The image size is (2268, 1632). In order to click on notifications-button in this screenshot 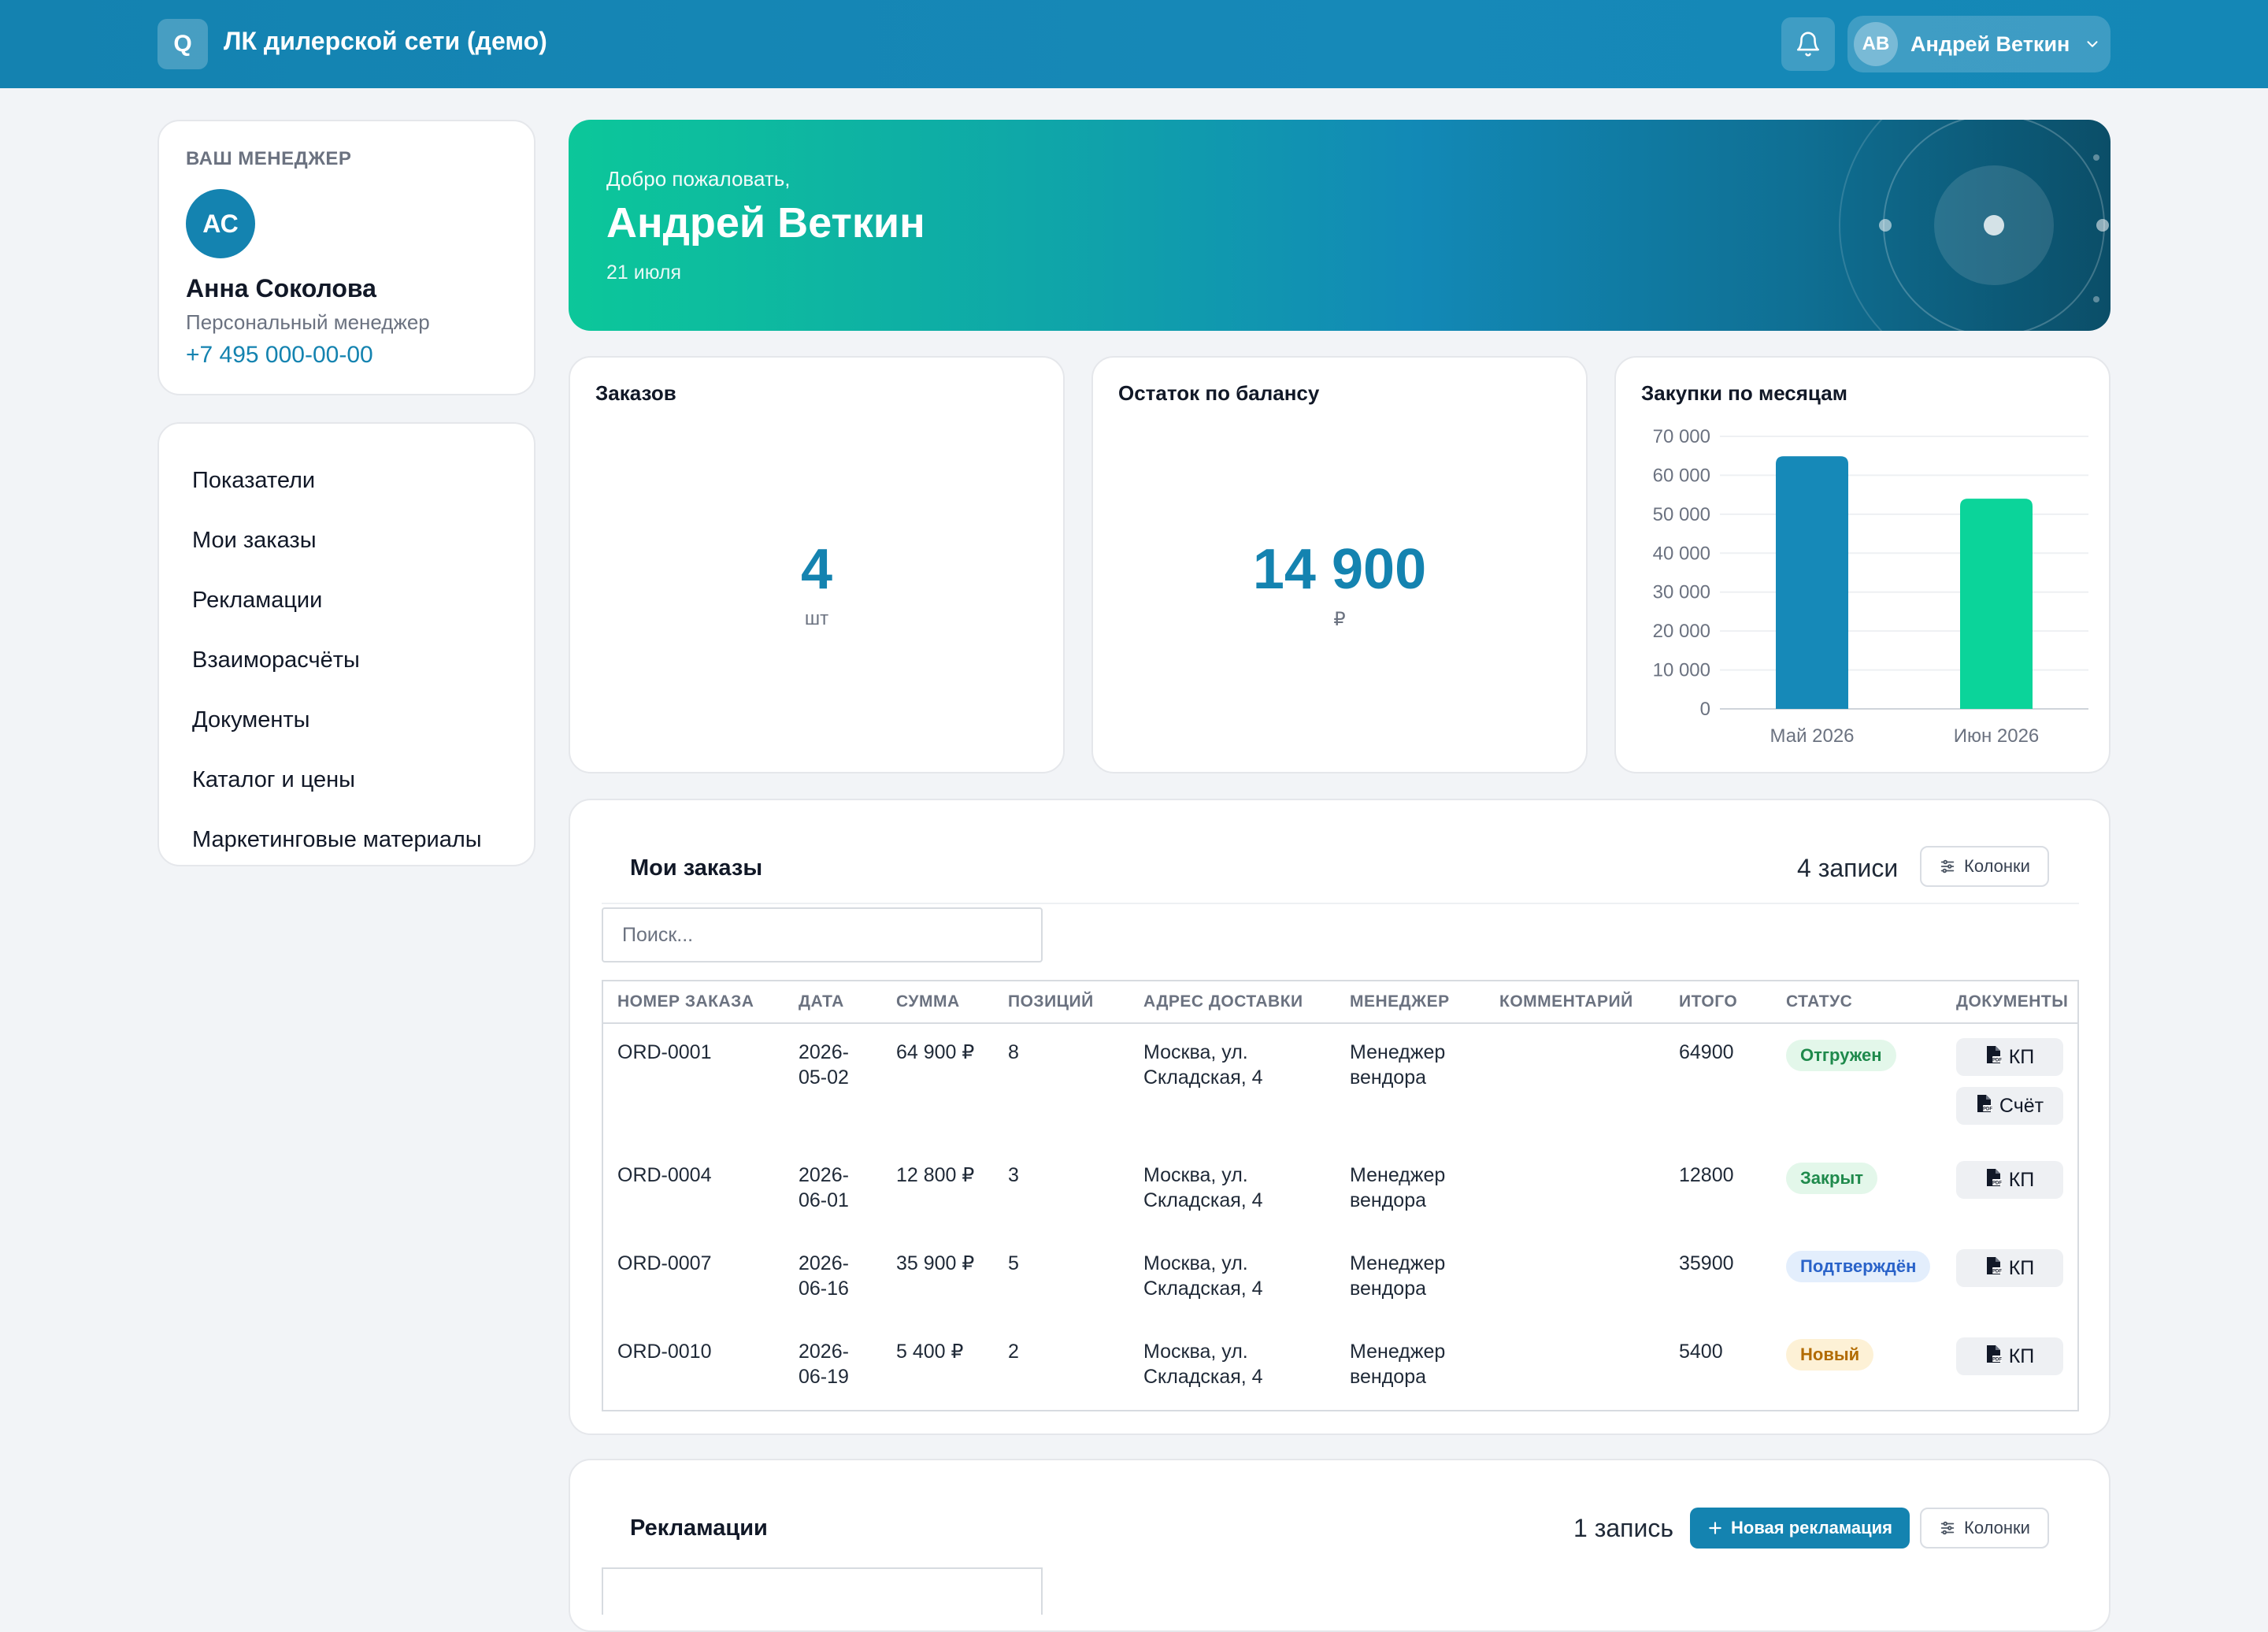, I will do `click(1808, 44)`.